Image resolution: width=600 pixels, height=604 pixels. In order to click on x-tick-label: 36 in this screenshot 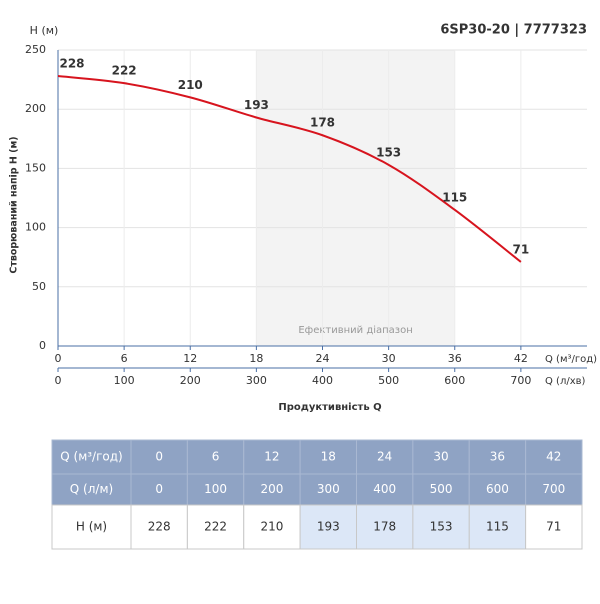, I will do `click(455, 358)`.